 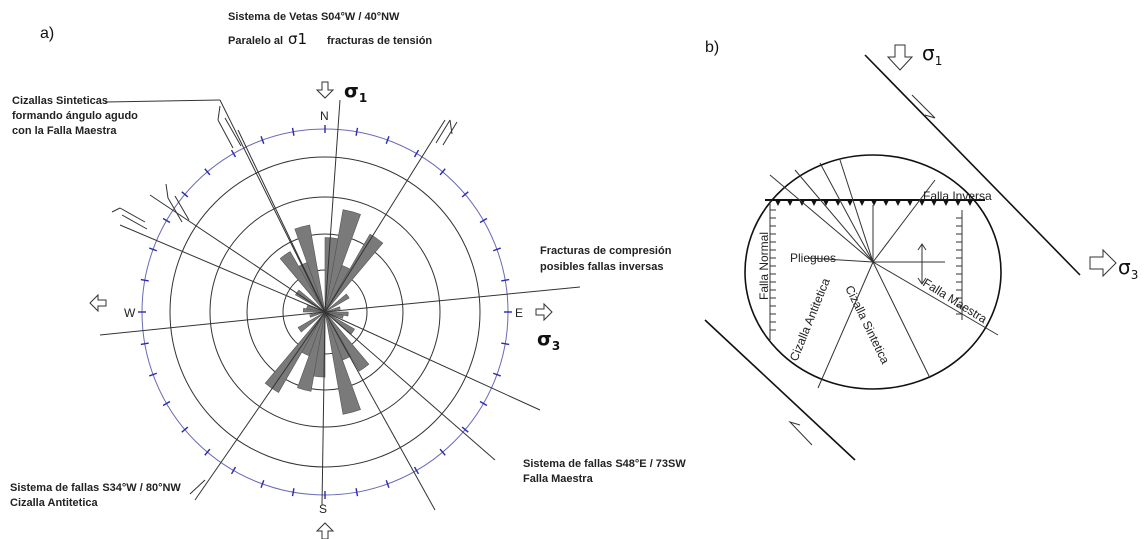 I want to click on pliegues-label: Pliegues, so click(x=813, y=258).